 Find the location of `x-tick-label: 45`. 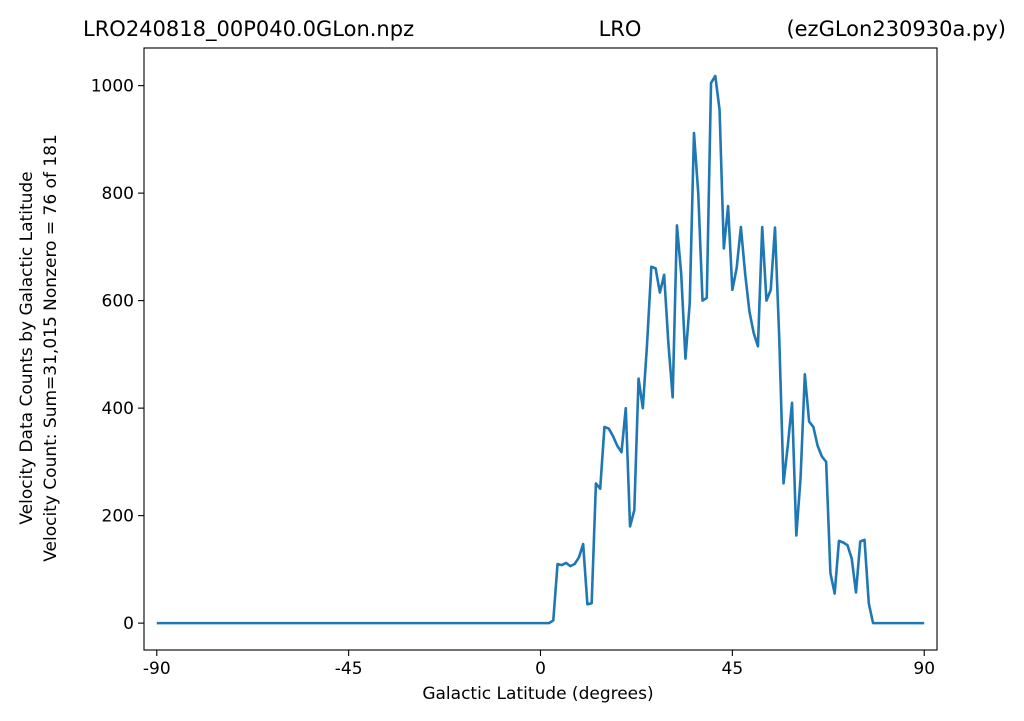

x-tick-label: 45 is located at coordinates (733, 669).